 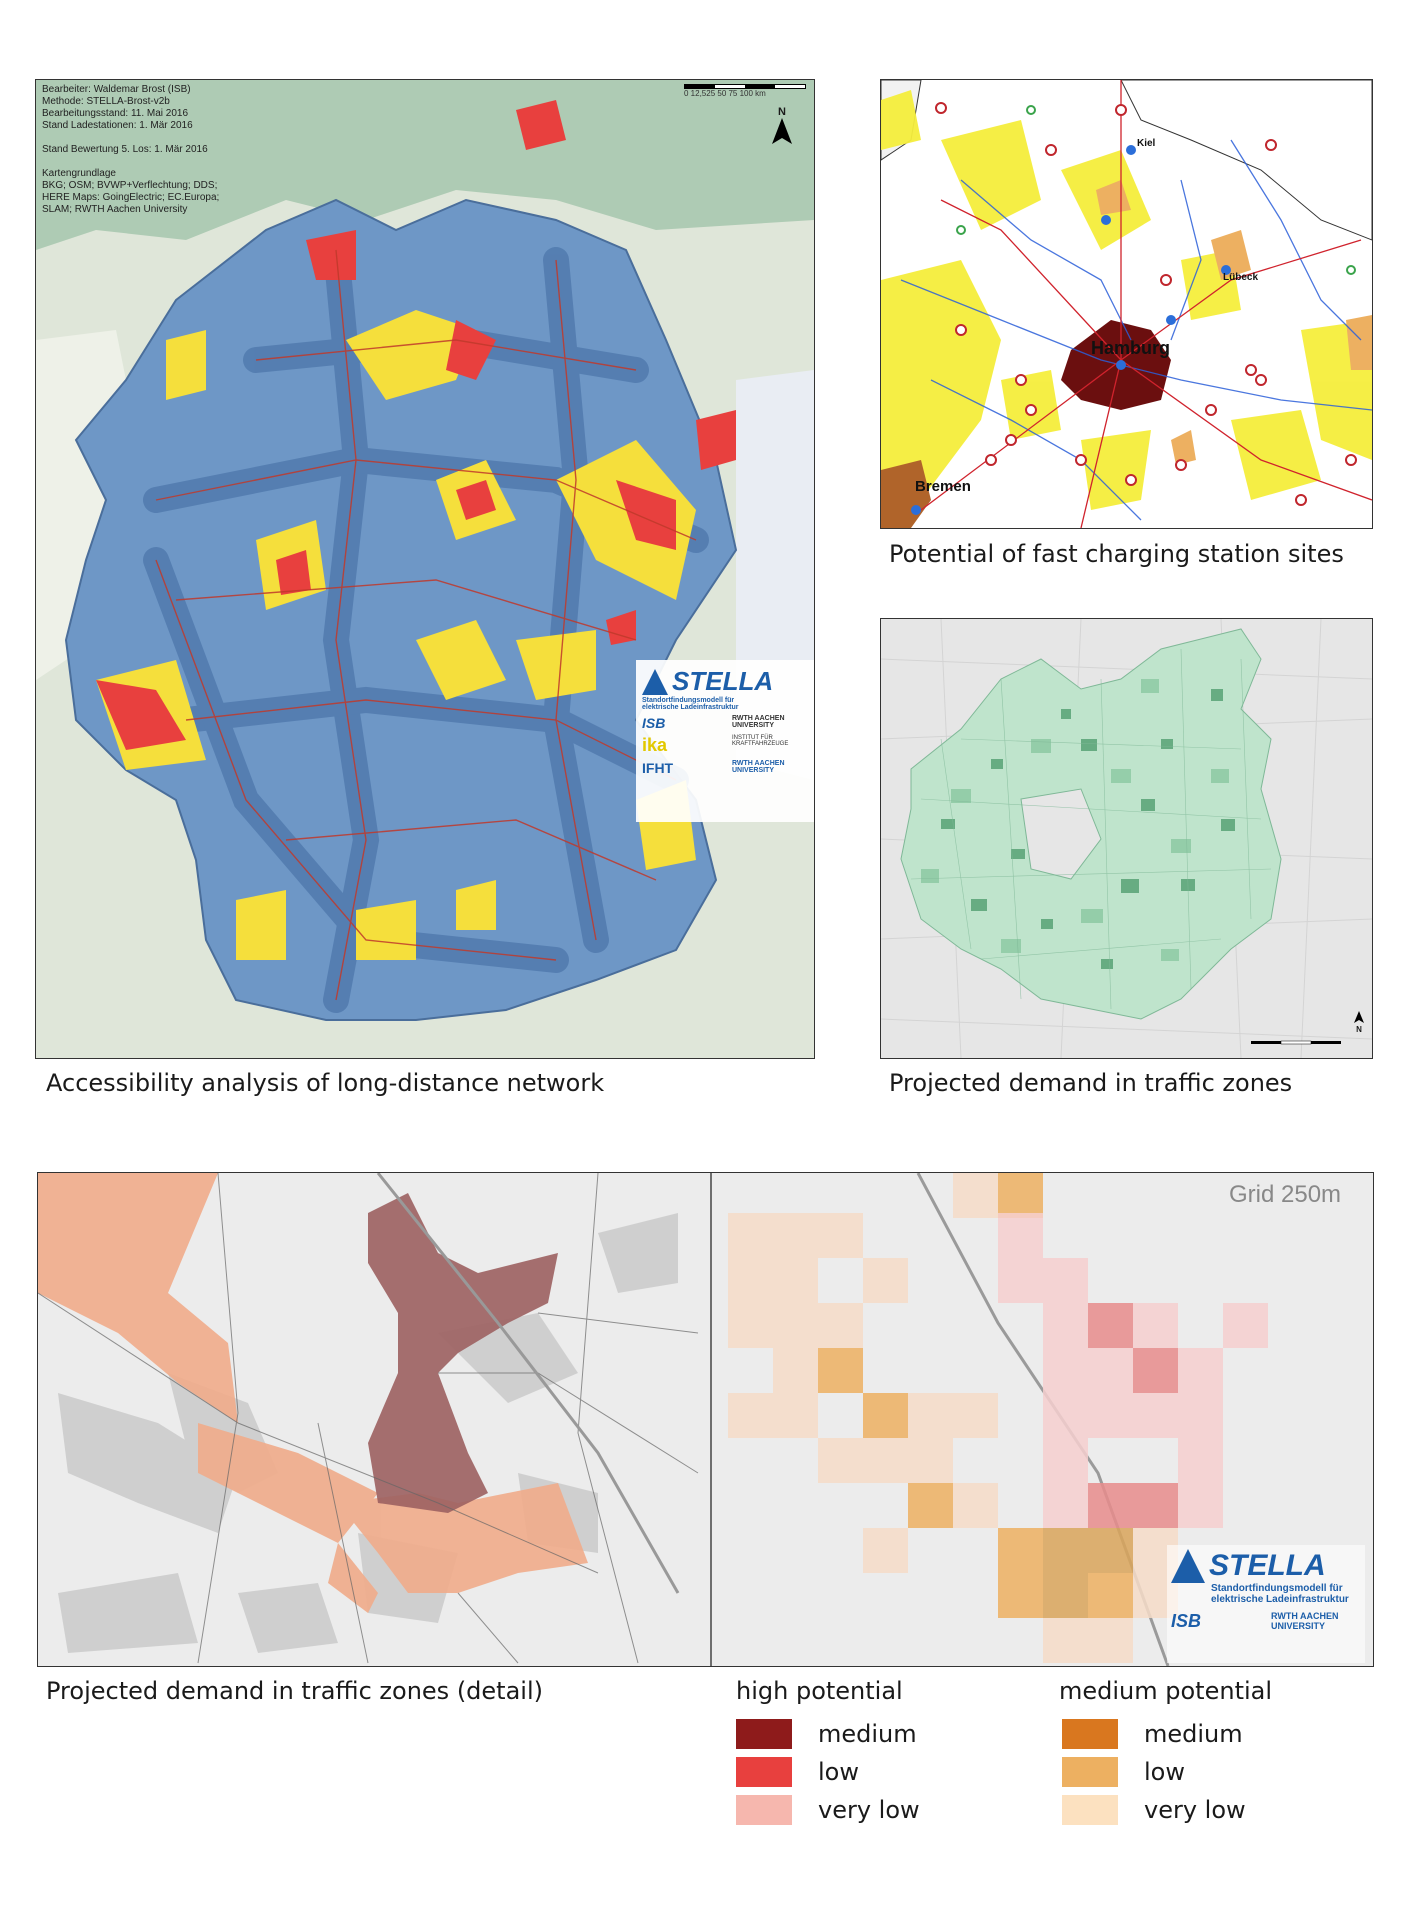 I want to click on ifht-logo: IFHT, so click(x=658, y=768).